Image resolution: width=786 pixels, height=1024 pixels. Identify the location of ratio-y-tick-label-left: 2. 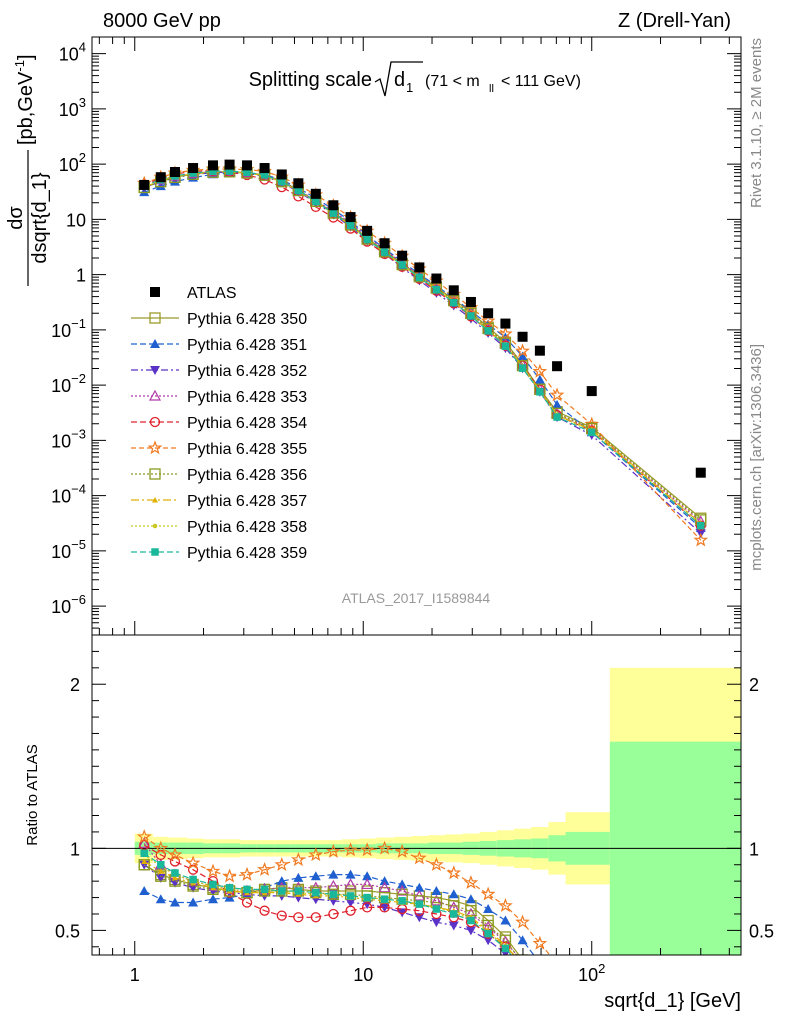
(75, 685).